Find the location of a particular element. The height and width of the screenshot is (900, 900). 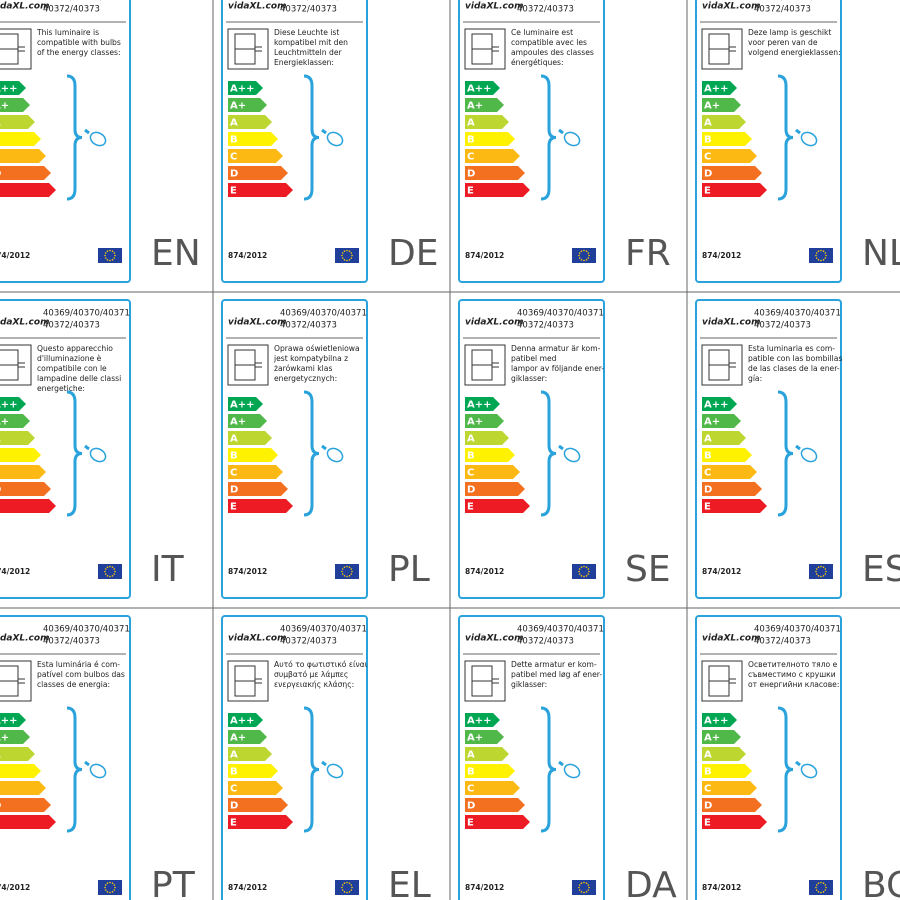

energy-class: A+ is located at coordinates (475, 738).